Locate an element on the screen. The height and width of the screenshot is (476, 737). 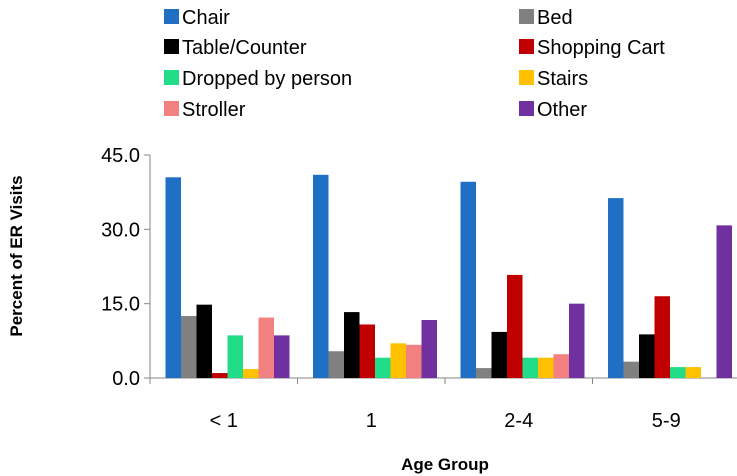
x-axis-title: Age Group is located at coordinates (445, 464).